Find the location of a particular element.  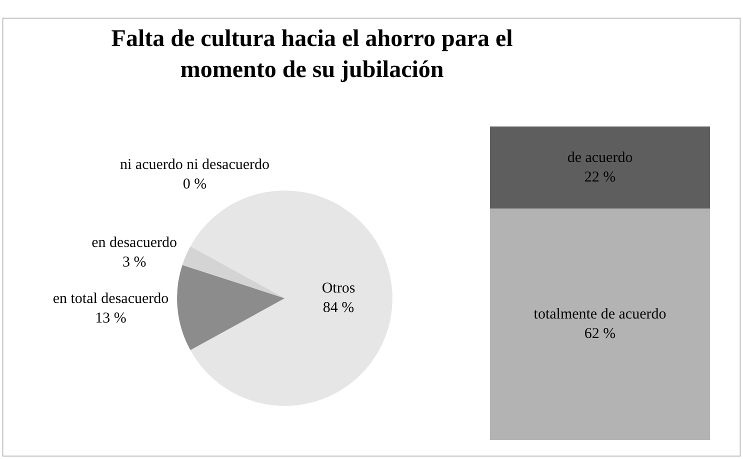

slice-label: Otros is located at coordinates (339, 288).